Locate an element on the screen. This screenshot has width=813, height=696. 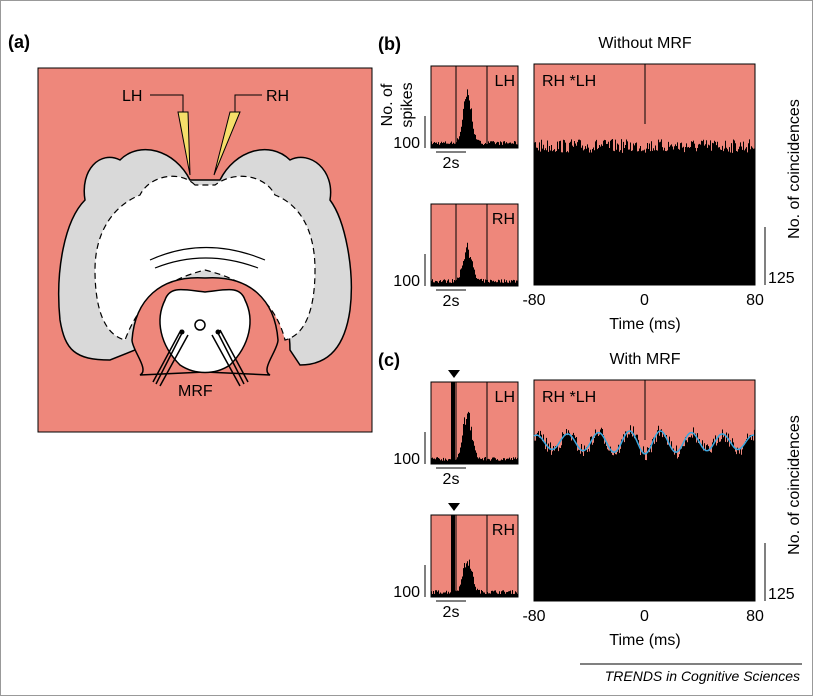
fit-curve is located at coordinates (644, 442).